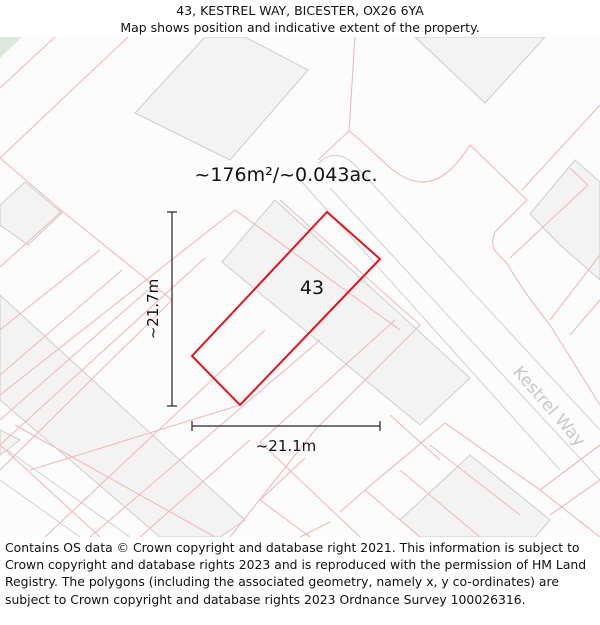 This screenshot has height=625, width=600. I want to click on area-label: ~176m²/~0.043ac., so click(285, 175).